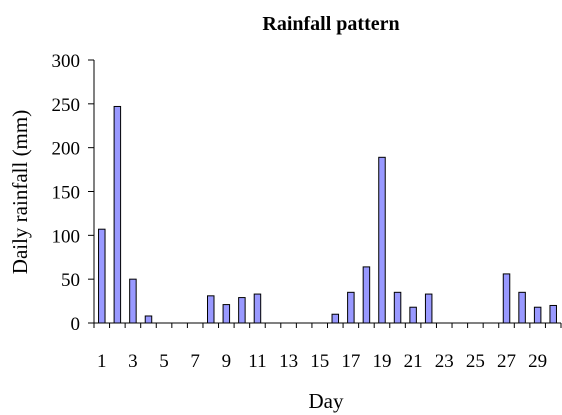  Describe the element at coordinates (475, 361) in the screenshot. I see `x-tick-label: 25` at that location.